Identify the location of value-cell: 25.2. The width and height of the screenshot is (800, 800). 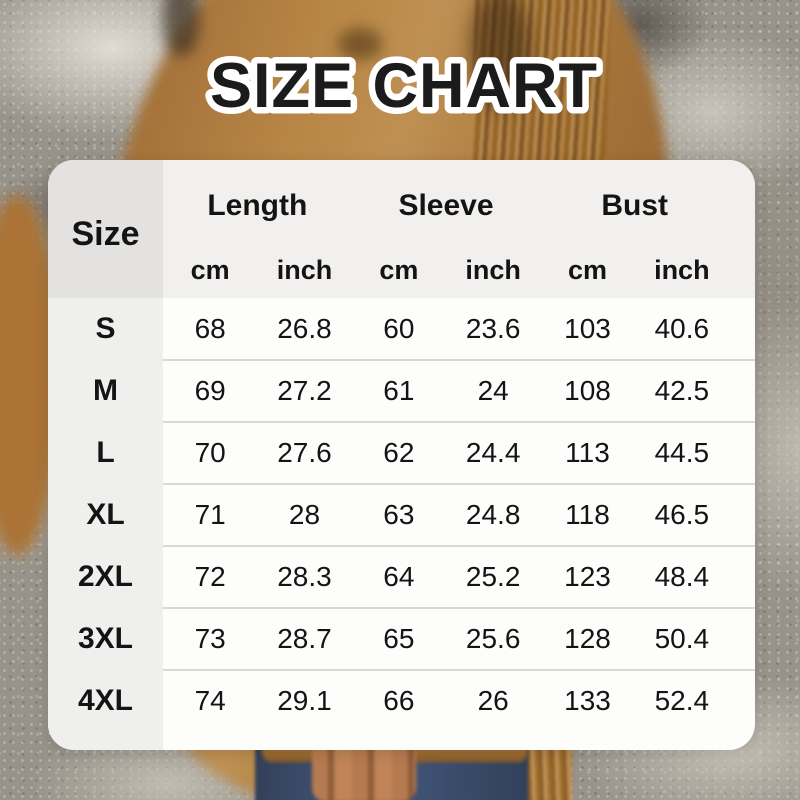
(493, 576).